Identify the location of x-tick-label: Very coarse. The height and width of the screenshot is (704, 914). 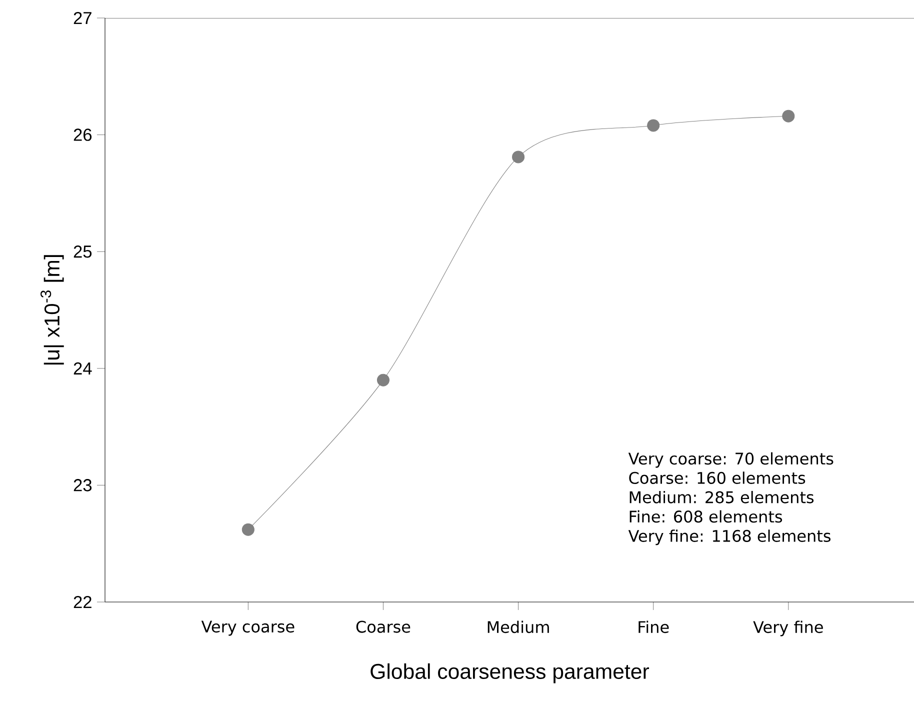
(247, 628).